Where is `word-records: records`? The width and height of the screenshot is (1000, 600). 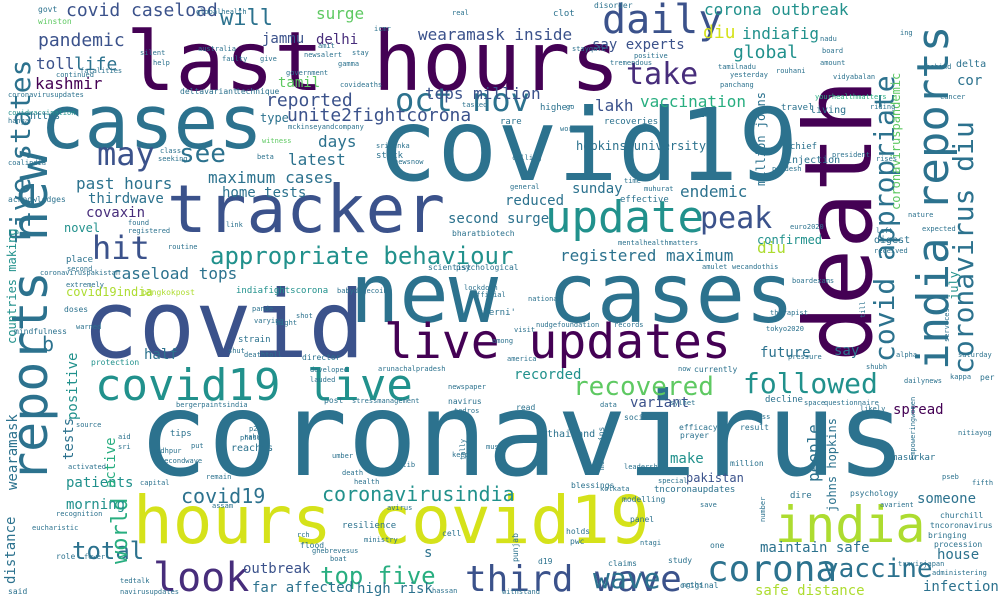 word-records: records is located at coordinates (629, 325).